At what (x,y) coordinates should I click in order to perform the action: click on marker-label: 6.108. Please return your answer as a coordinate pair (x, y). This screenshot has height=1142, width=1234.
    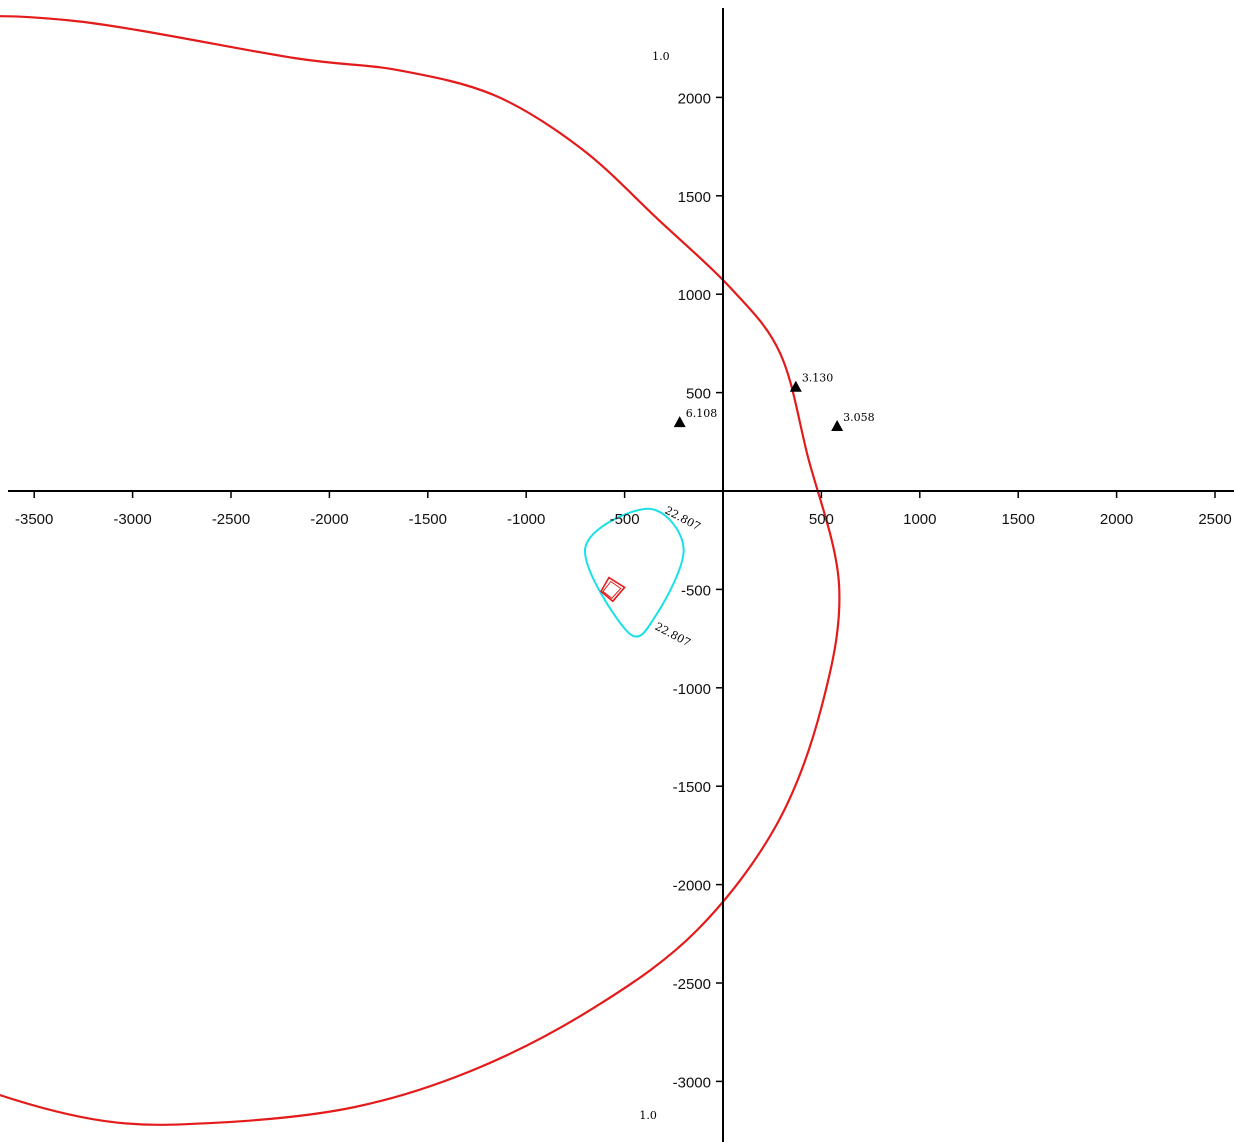
    Looking at the image, I should click on (702, 413).